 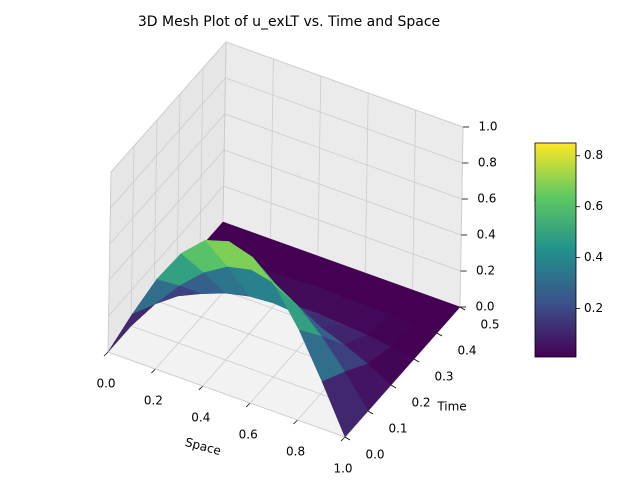 What do you see at coordinates (295, 452) in the screenshot?
I see `x-tick-label: 0.8` at bounding box center [295, 452].